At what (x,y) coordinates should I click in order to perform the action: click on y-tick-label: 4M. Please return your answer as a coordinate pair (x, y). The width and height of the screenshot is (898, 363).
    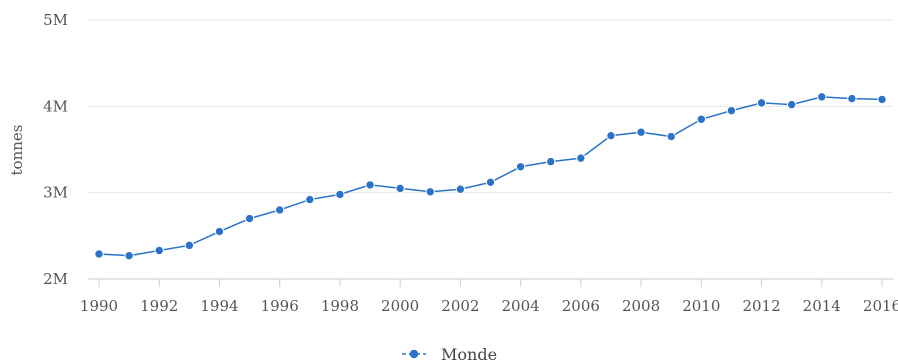
    Looking at the image, I should click on (55, 106).